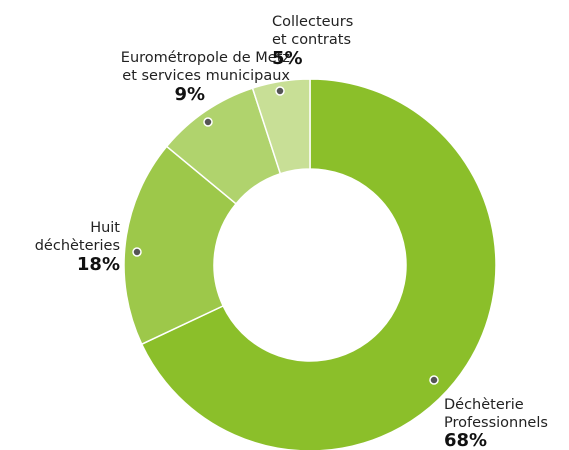 The height and width of the screenshot is (450, 569). Describe the element at coordinates (98, 264) in the screenshot. I see `slice-value-label: 18%` at that location.